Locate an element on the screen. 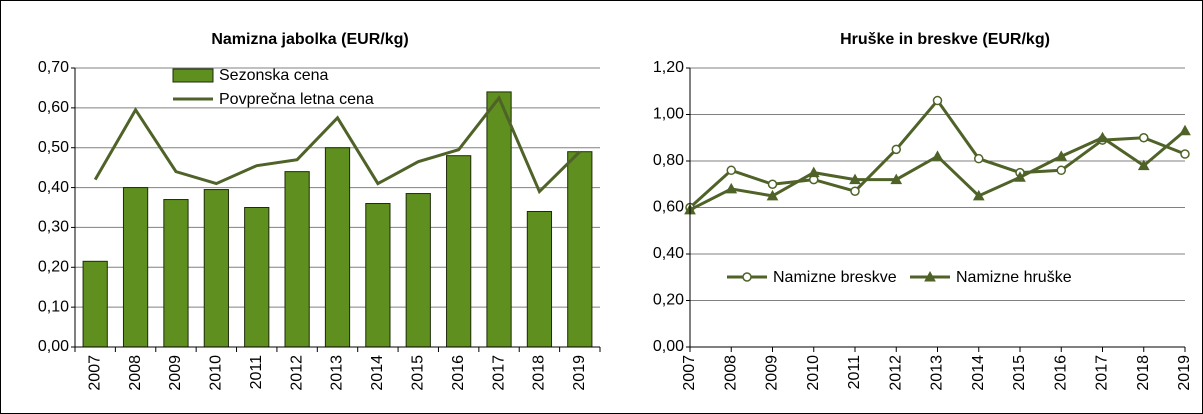  chart-title: Hruške in breskve (EUR/kg) is located at coordinates (945, 39).